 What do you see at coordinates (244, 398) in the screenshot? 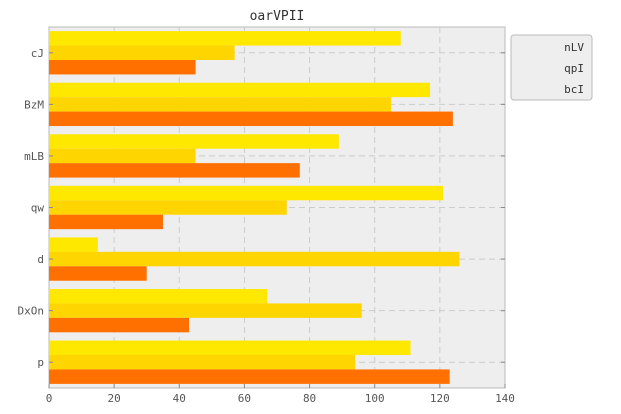
I see `x-tick-label: 60` at bounding box center [244, 398].